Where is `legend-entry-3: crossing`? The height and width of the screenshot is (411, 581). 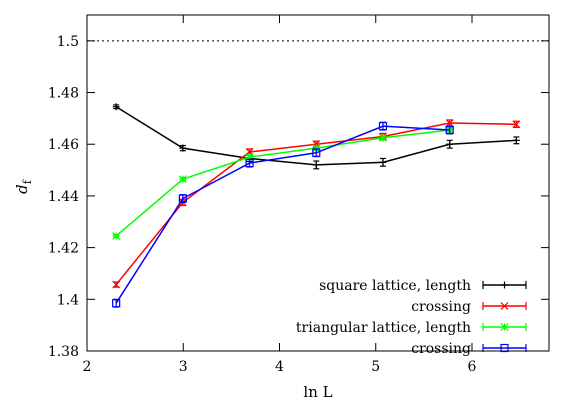
legend-entry-3: crossing is located at coordinates (469, 349).